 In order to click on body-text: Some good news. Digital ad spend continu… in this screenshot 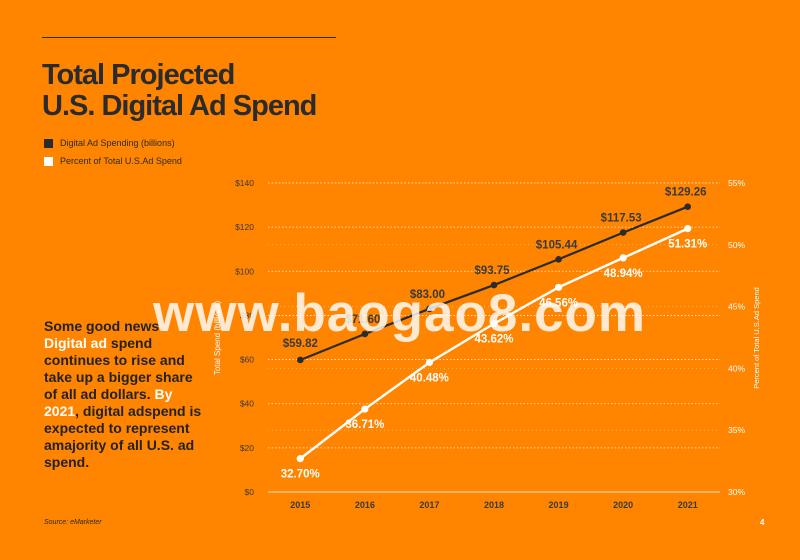, I will do `click(124, 394)`.